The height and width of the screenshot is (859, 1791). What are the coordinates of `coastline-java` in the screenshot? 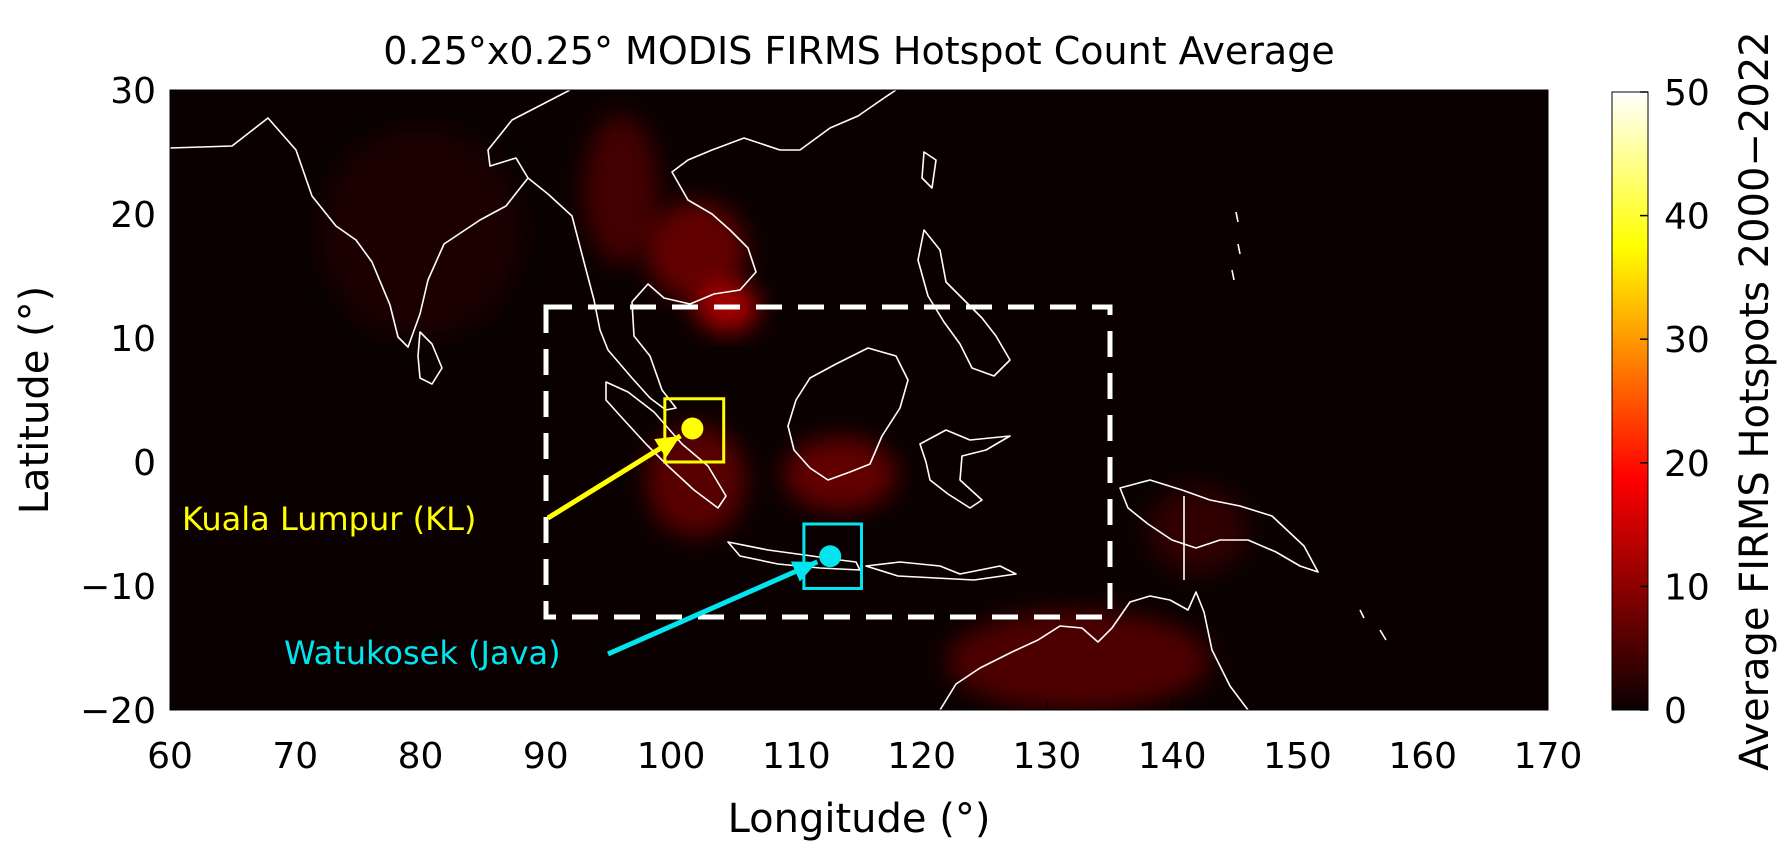 It's located at (794, 556).